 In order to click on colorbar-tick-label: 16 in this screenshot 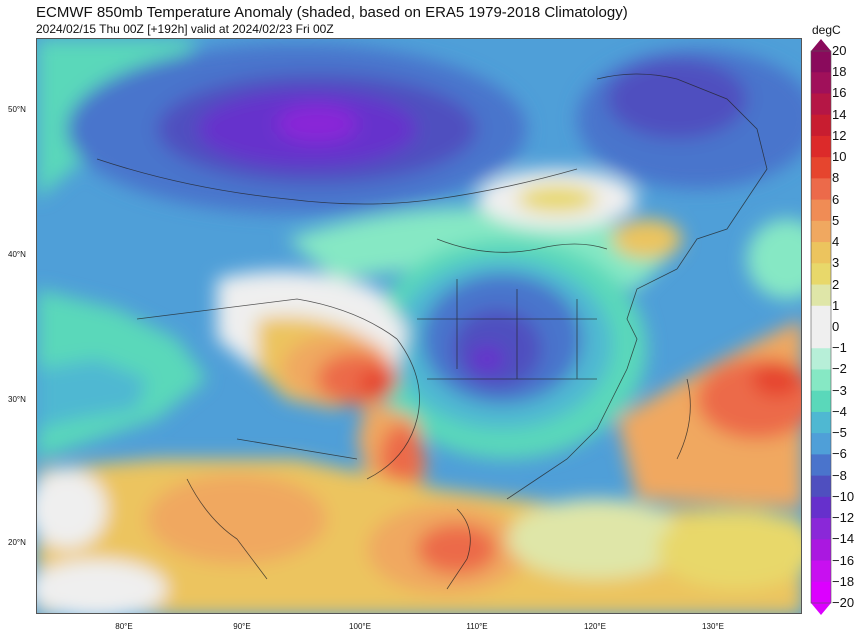, I will do `click(839, 93)`.